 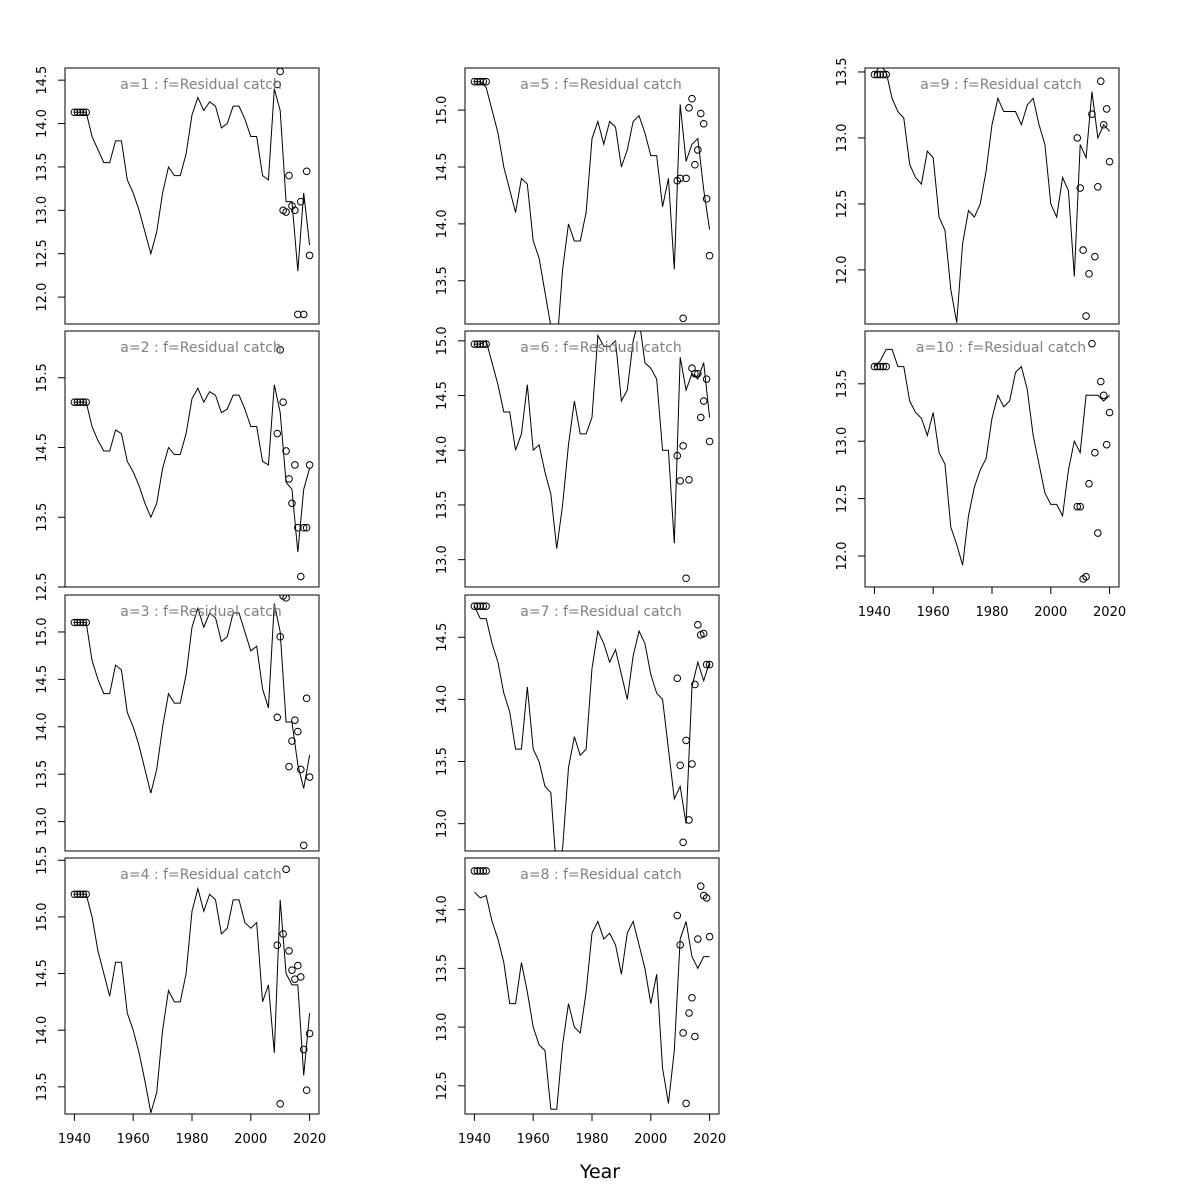 What do you see at coordinates (250, 1139) in the screenshot?
I see `x-tick-label: 2000` at bounding box center [250, 1139].